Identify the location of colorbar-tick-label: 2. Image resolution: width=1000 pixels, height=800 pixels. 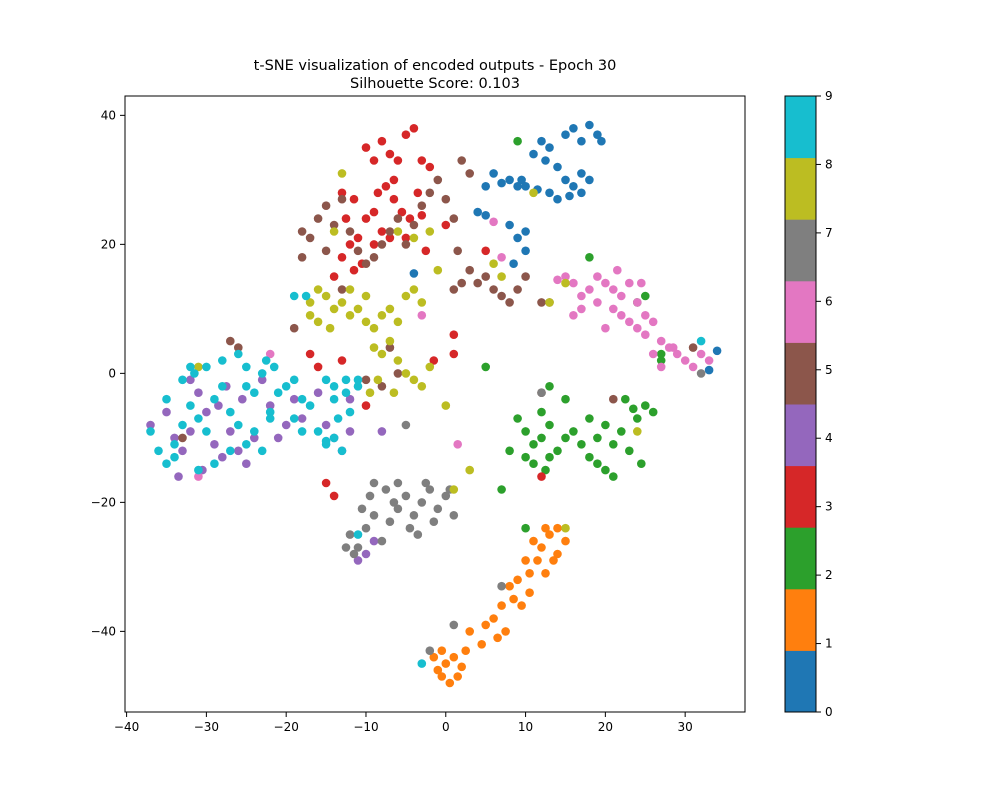
(829, 575).